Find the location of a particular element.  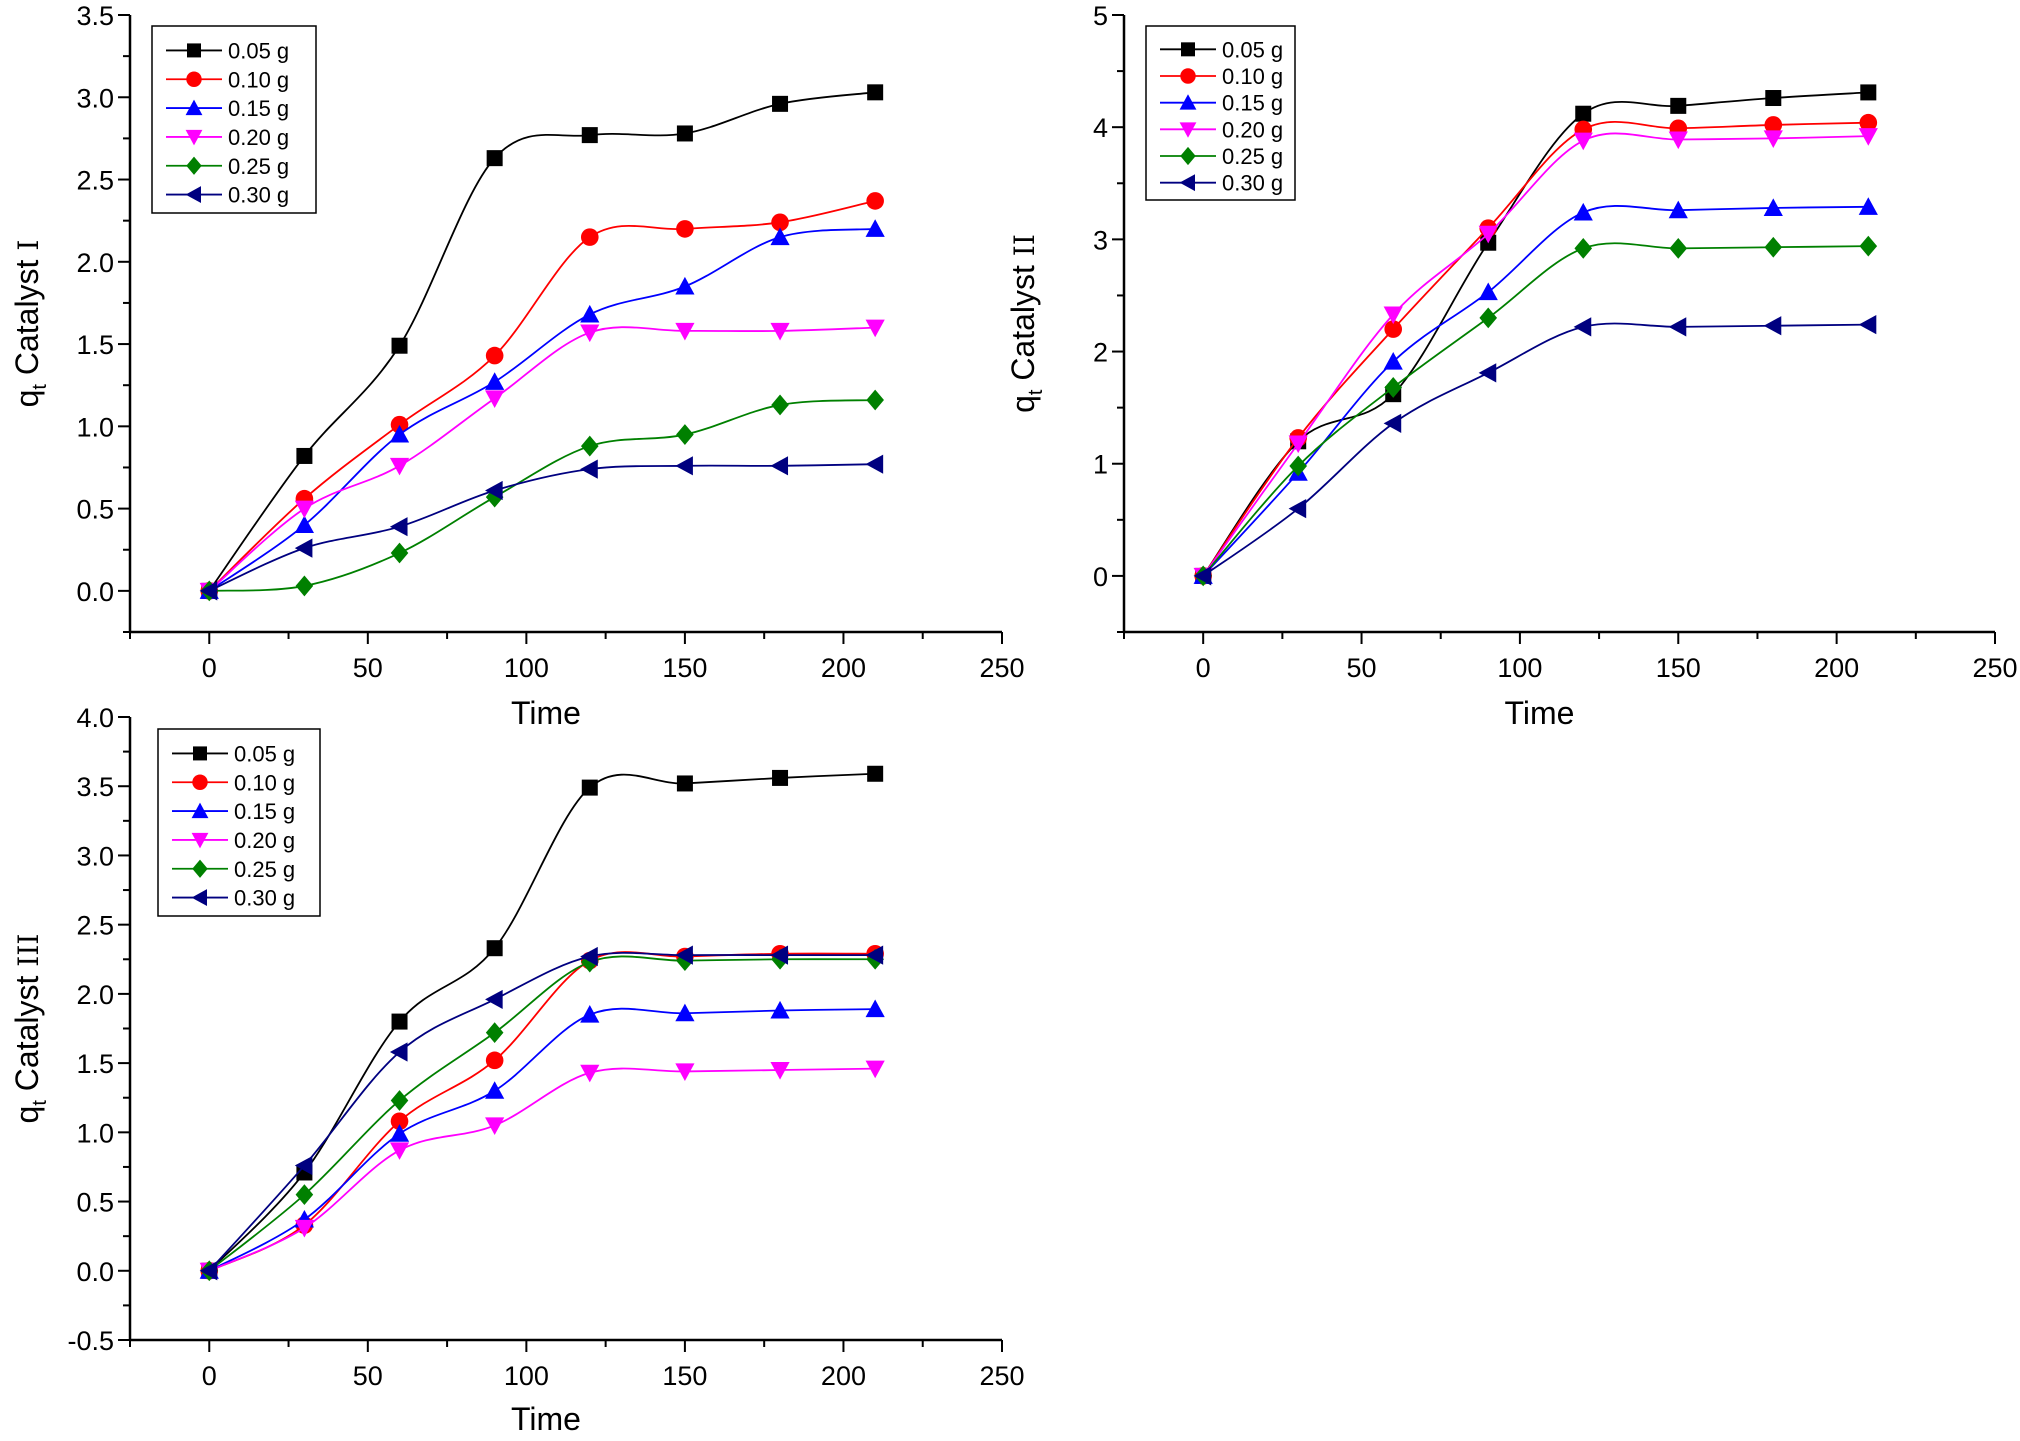

y-tick-label: 3.0 is located at coordinates (95, 98).